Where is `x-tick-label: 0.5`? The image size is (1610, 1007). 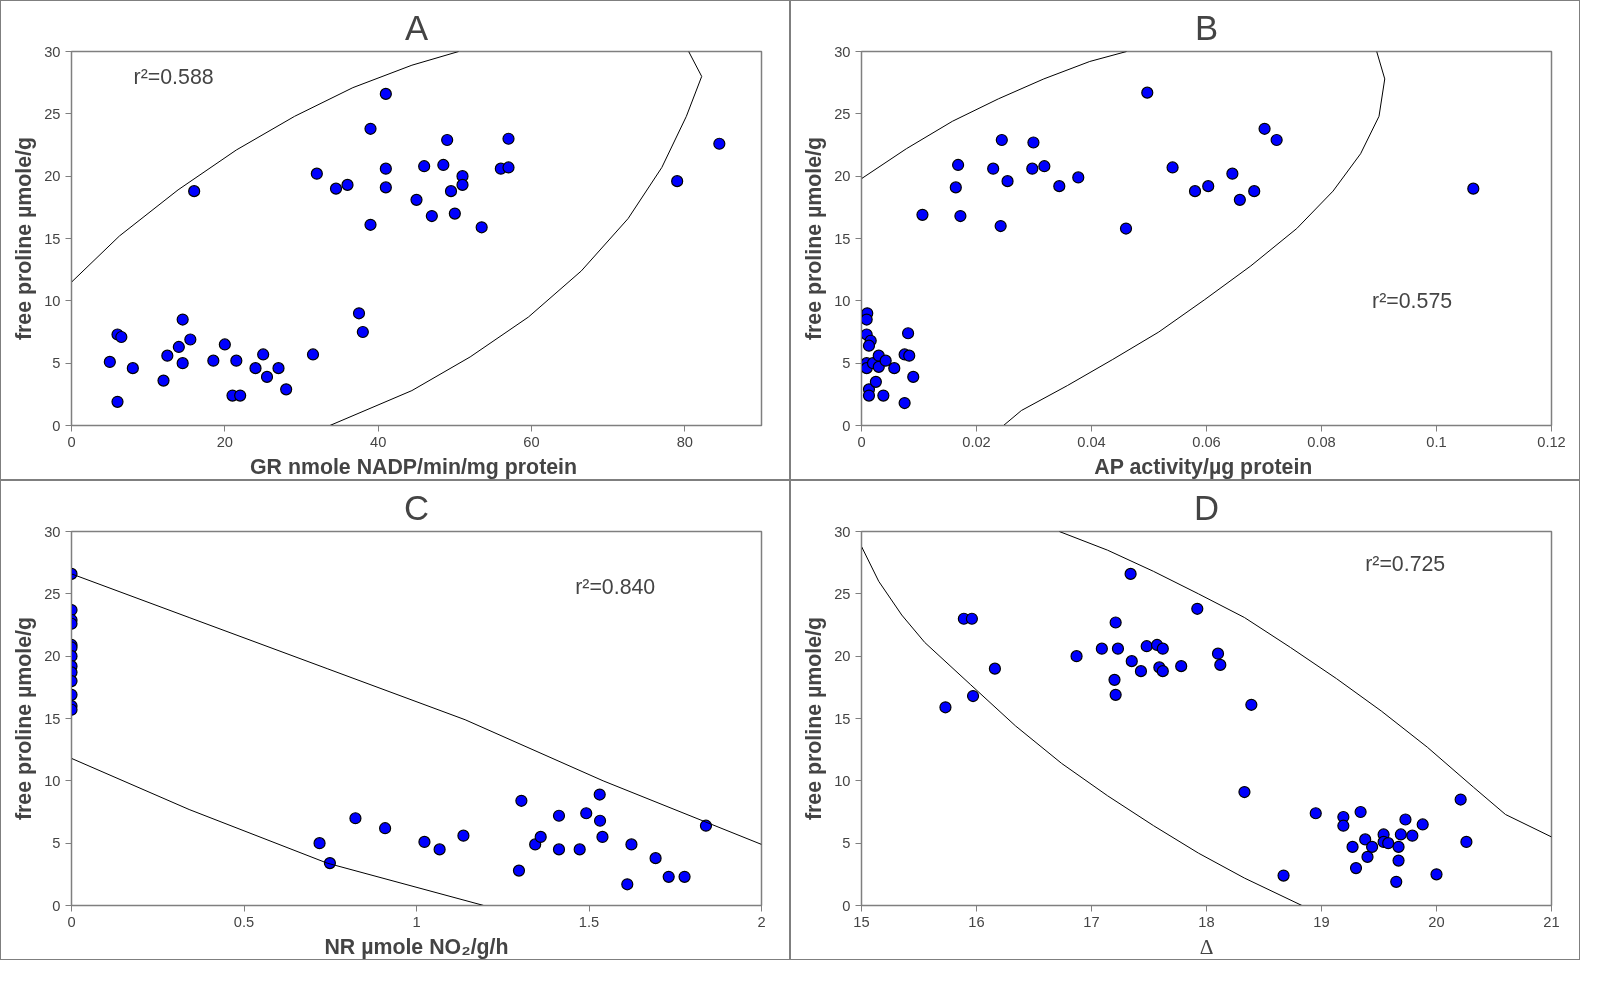 x-tick-label: 0.5 is located at coordinates (244, 921).